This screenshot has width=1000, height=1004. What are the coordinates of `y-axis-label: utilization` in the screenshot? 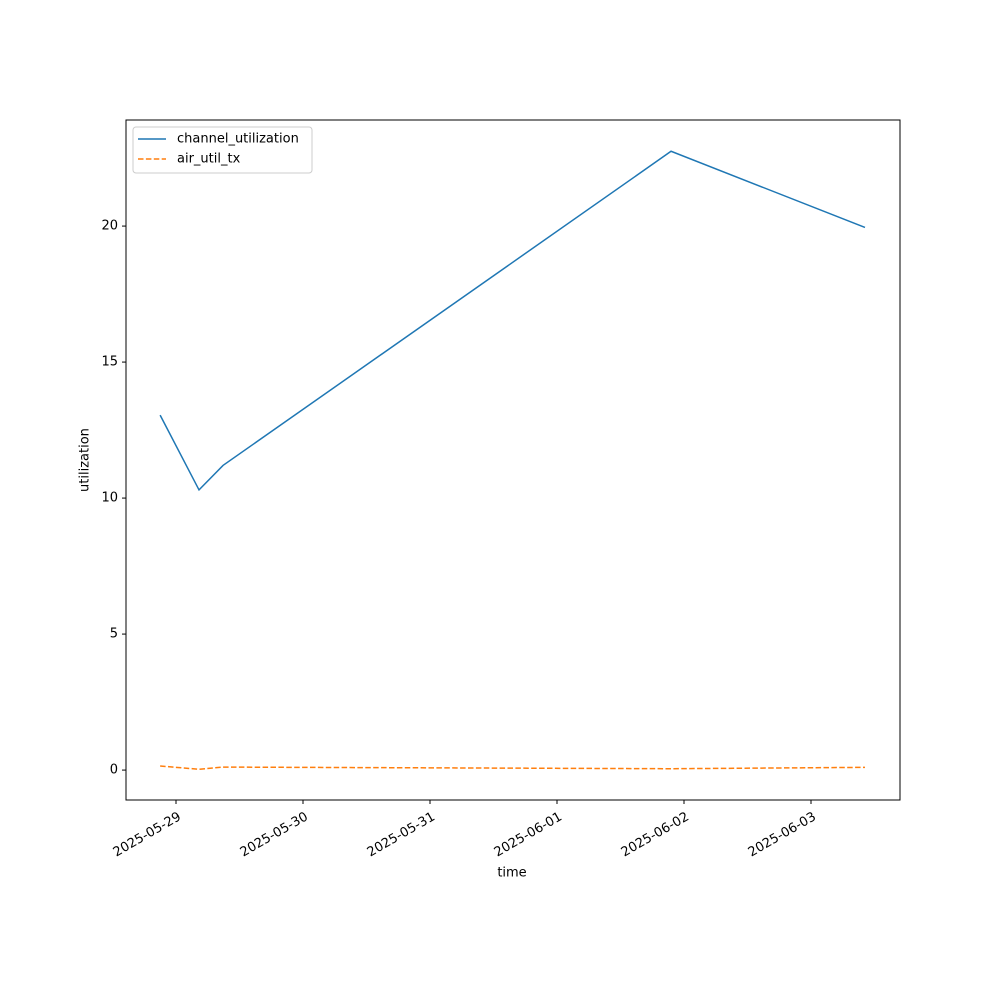 It's located at (85, 460).